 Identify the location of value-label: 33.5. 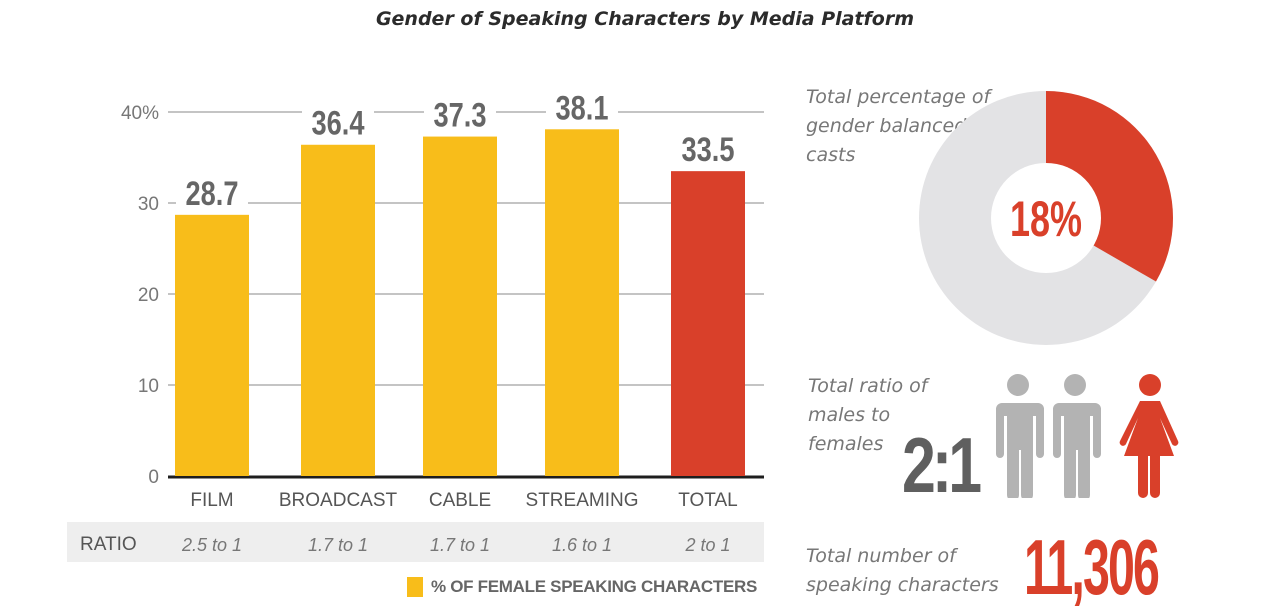
(708, 149).